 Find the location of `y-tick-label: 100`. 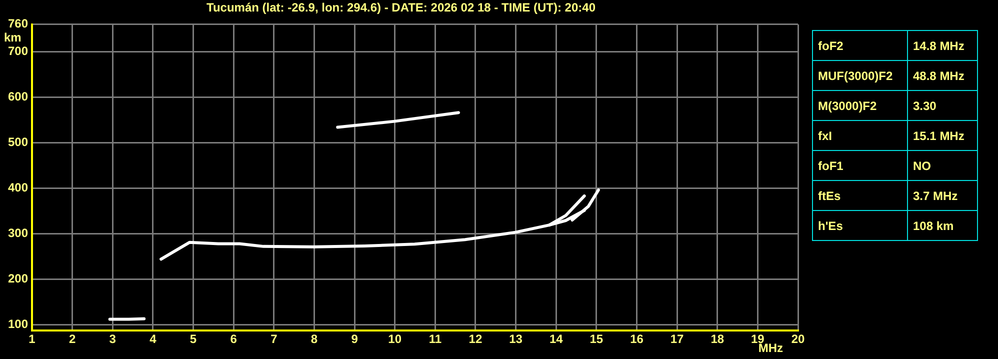

y-tick-label: 100 is located at coordinates (18, 324).